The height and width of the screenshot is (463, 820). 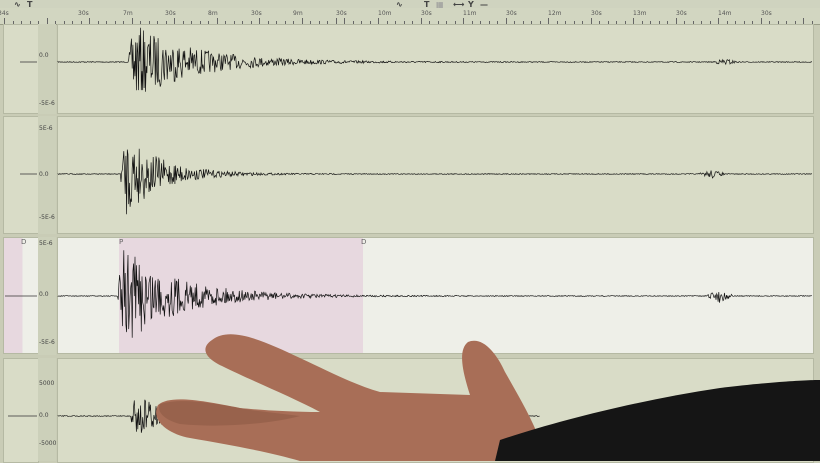 What do you see at coordinates (48, 443) in the screenshot?
I see `axis-label: -5000` at bounding box center [48, 443].